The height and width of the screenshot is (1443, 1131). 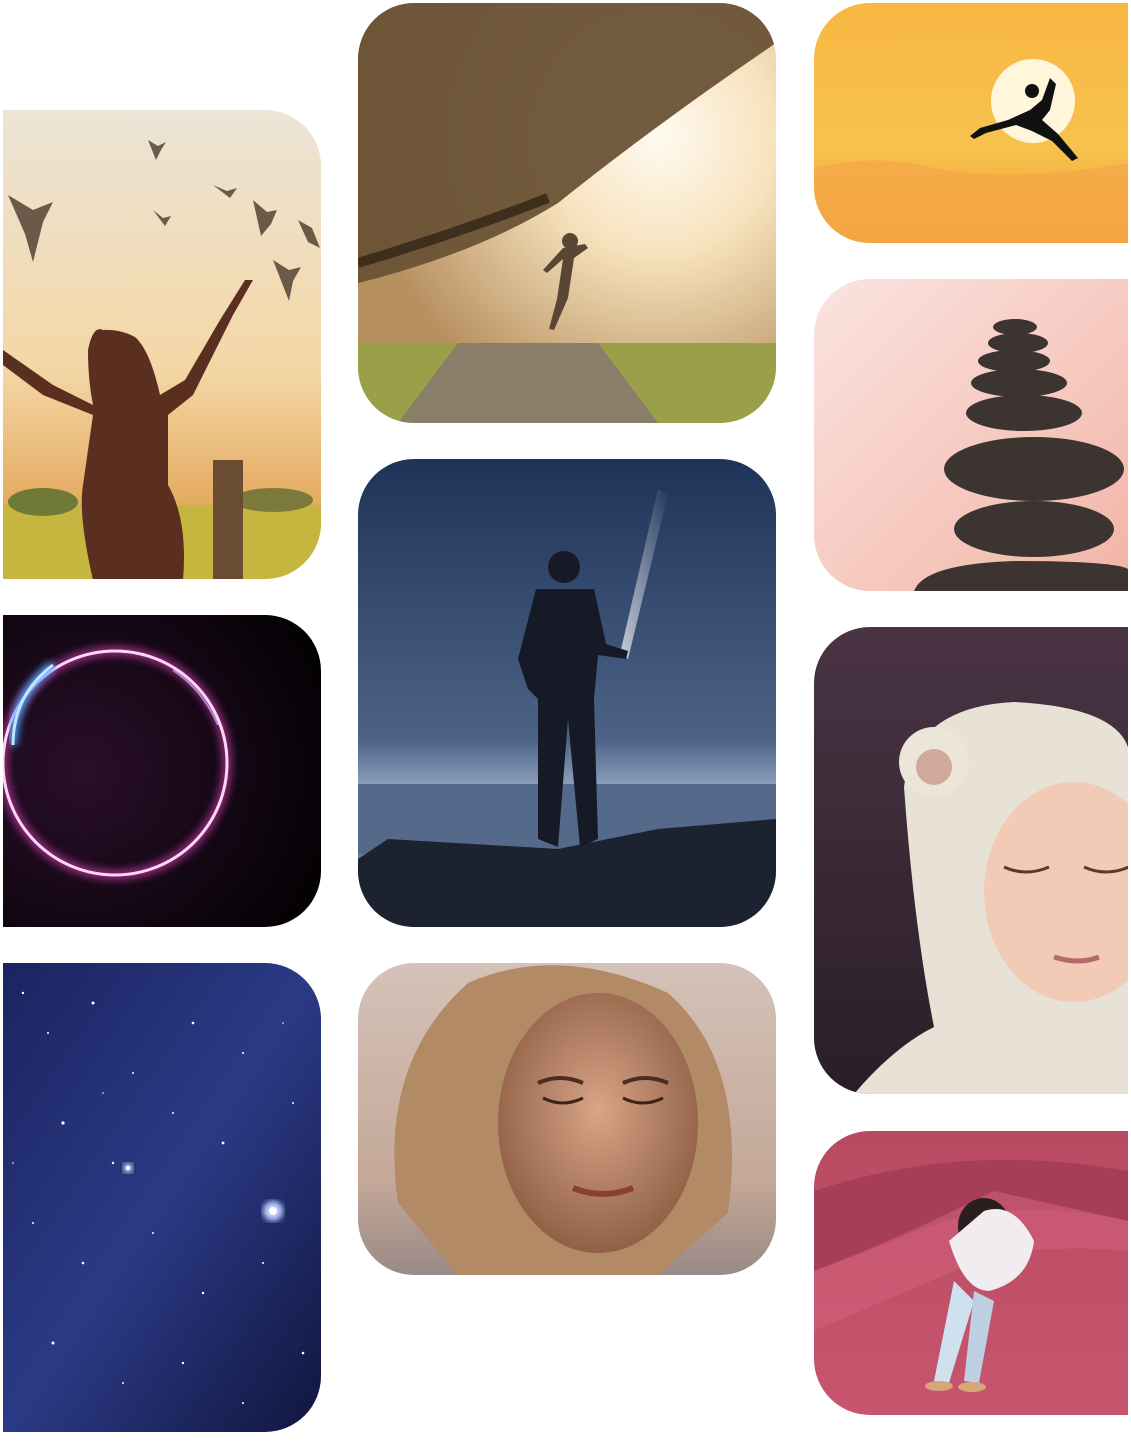 I want to click on photo-man-flashlight-night, so click(x=567, y=693).